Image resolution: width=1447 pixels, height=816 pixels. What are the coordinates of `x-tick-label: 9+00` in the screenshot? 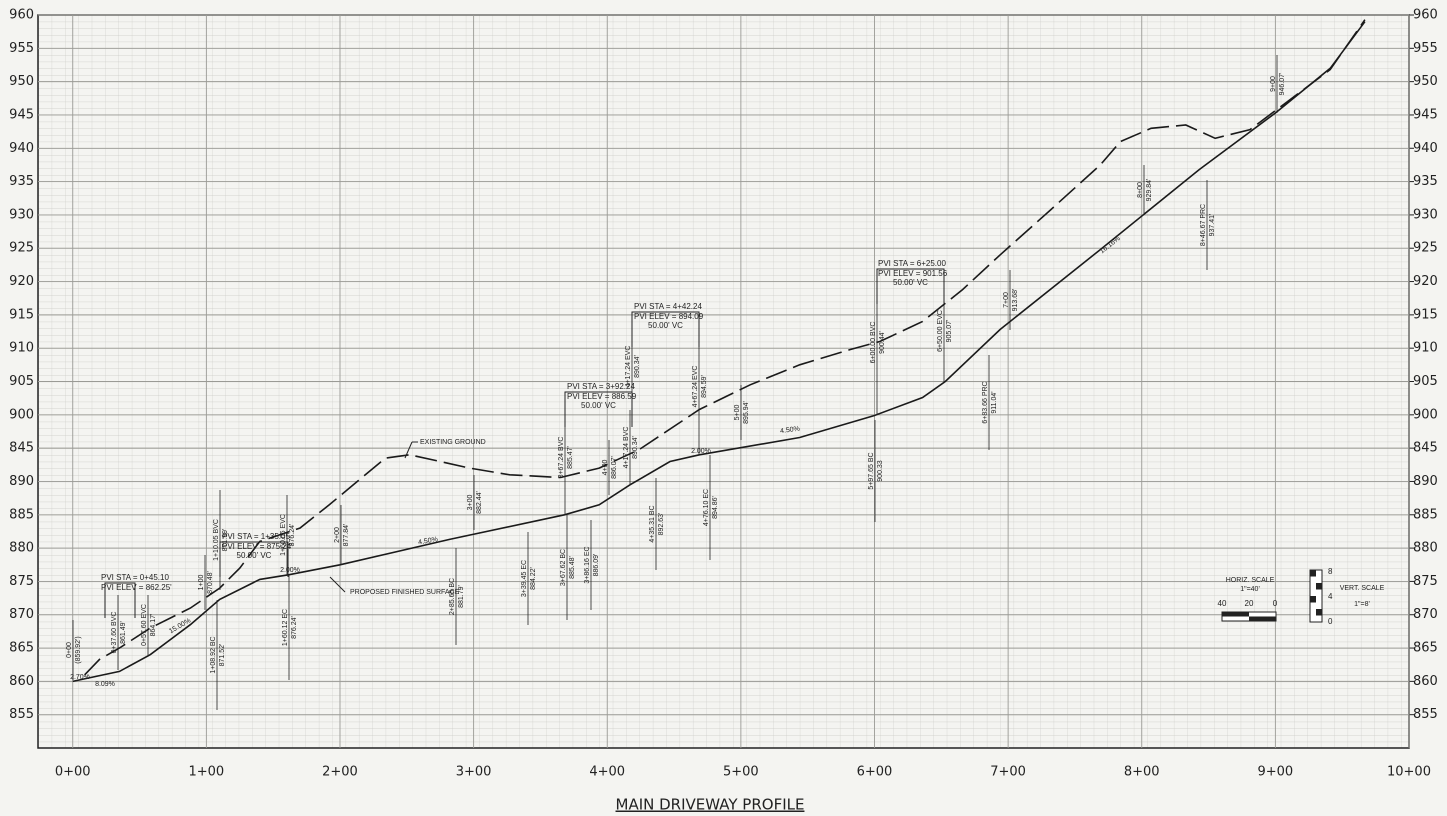 It's located at (1276, 772).